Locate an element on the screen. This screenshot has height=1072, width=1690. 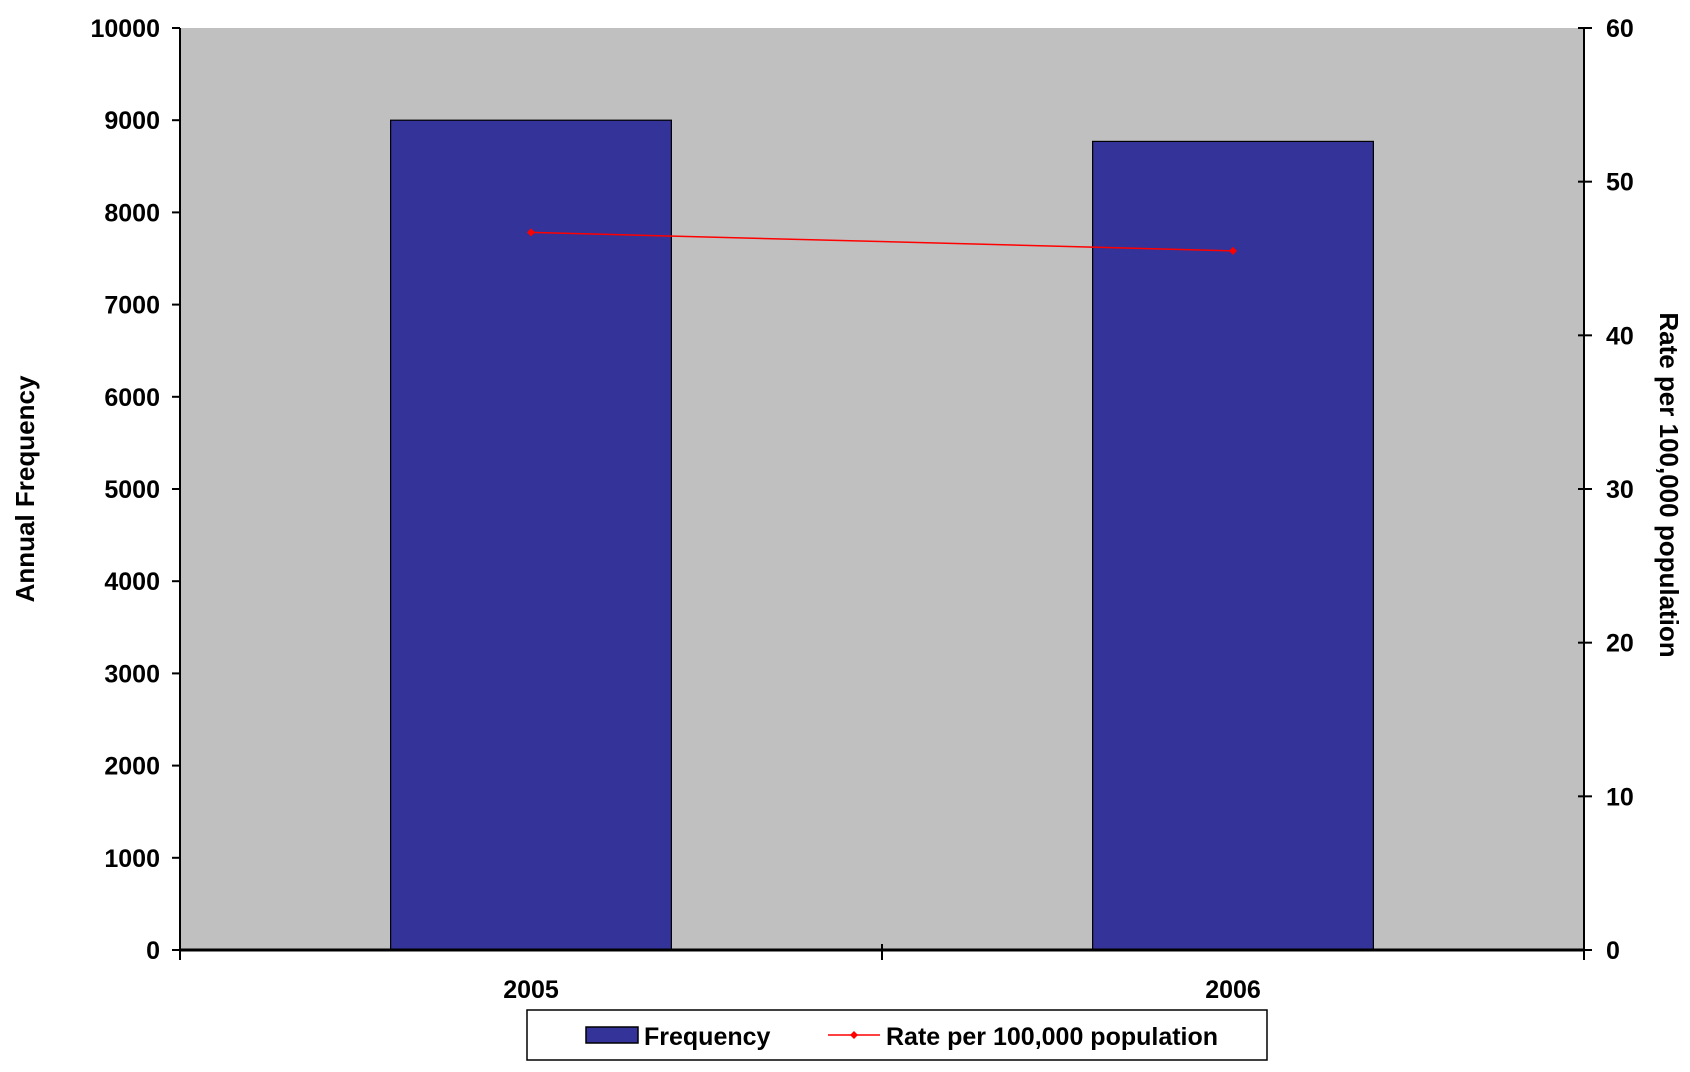
rate-line is located at coordinates (882, 241).